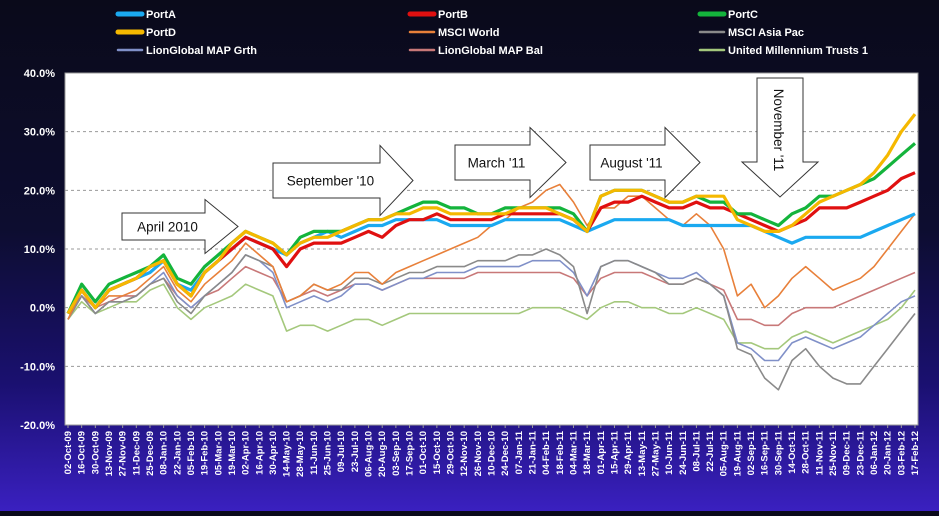  Describe the element at coordinates (737, 453) in the screenshot. I see `x-tick-label: 19-Aug-11` at that location.